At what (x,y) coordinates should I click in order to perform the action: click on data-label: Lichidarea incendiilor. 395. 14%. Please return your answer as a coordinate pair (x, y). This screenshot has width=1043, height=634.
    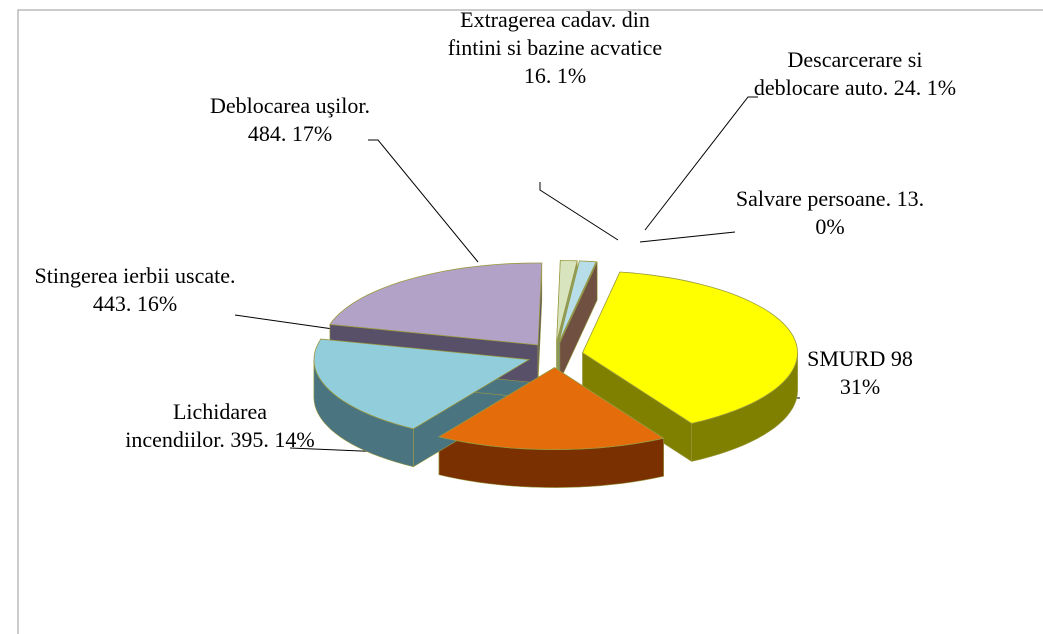
    Looking at the image, I should click on (220, 426).